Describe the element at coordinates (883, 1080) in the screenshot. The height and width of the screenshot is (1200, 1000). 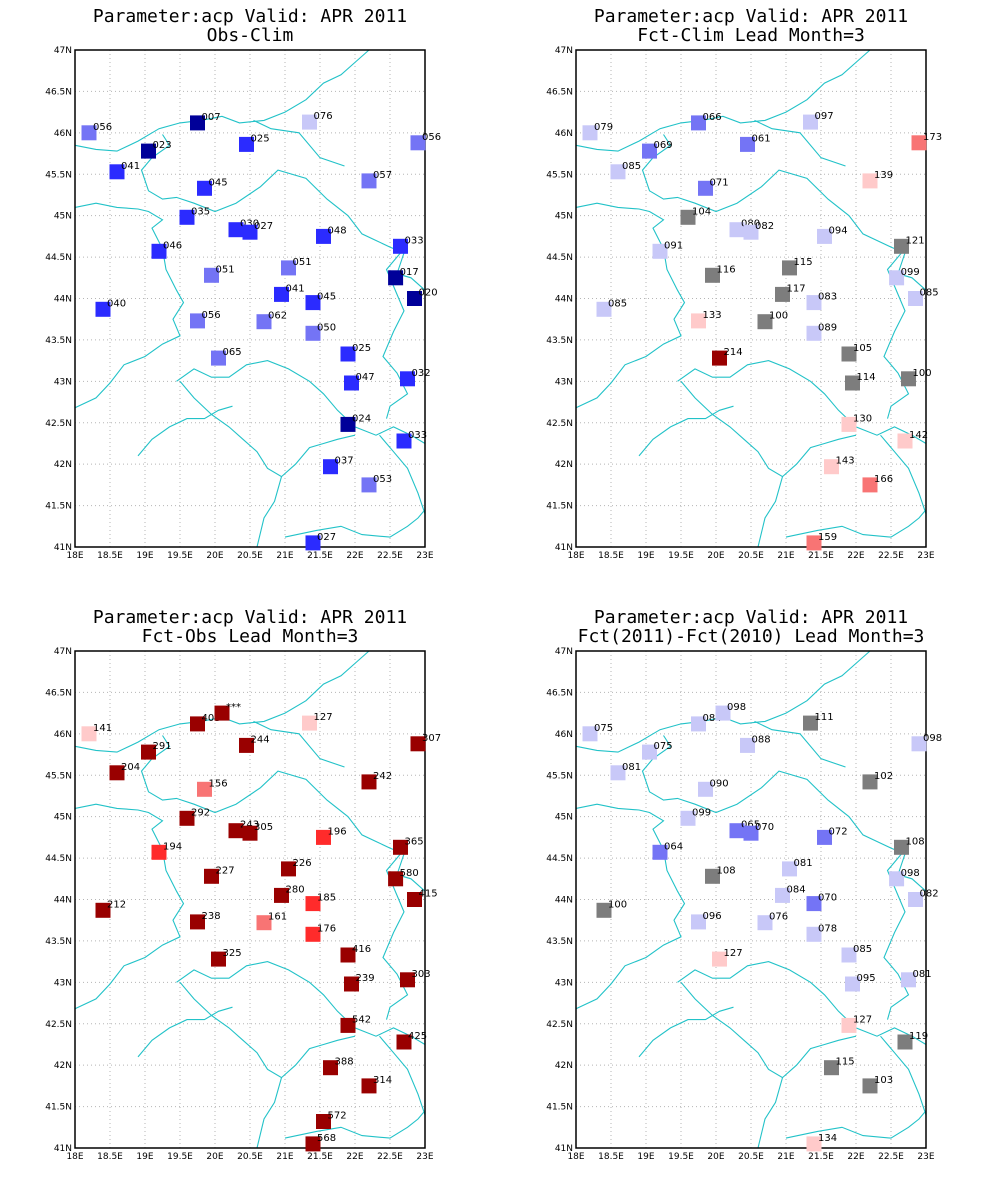
I see `station-value-label: 103` at that location.